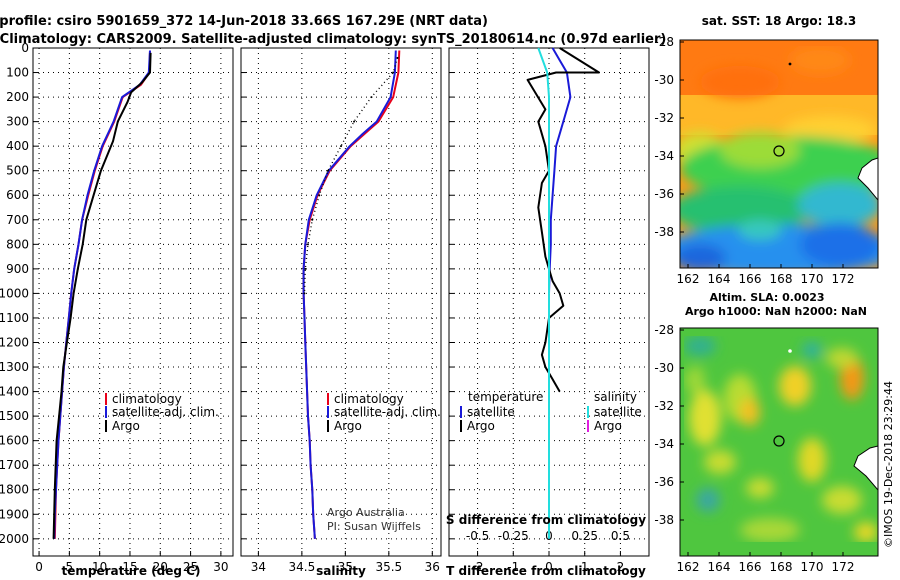 This screenshot has height=580, width=900. What do you see at coordinates (14, 539) in the screenshot?
I see `y-tick-label: 2000` at bounding box center [14, 539].